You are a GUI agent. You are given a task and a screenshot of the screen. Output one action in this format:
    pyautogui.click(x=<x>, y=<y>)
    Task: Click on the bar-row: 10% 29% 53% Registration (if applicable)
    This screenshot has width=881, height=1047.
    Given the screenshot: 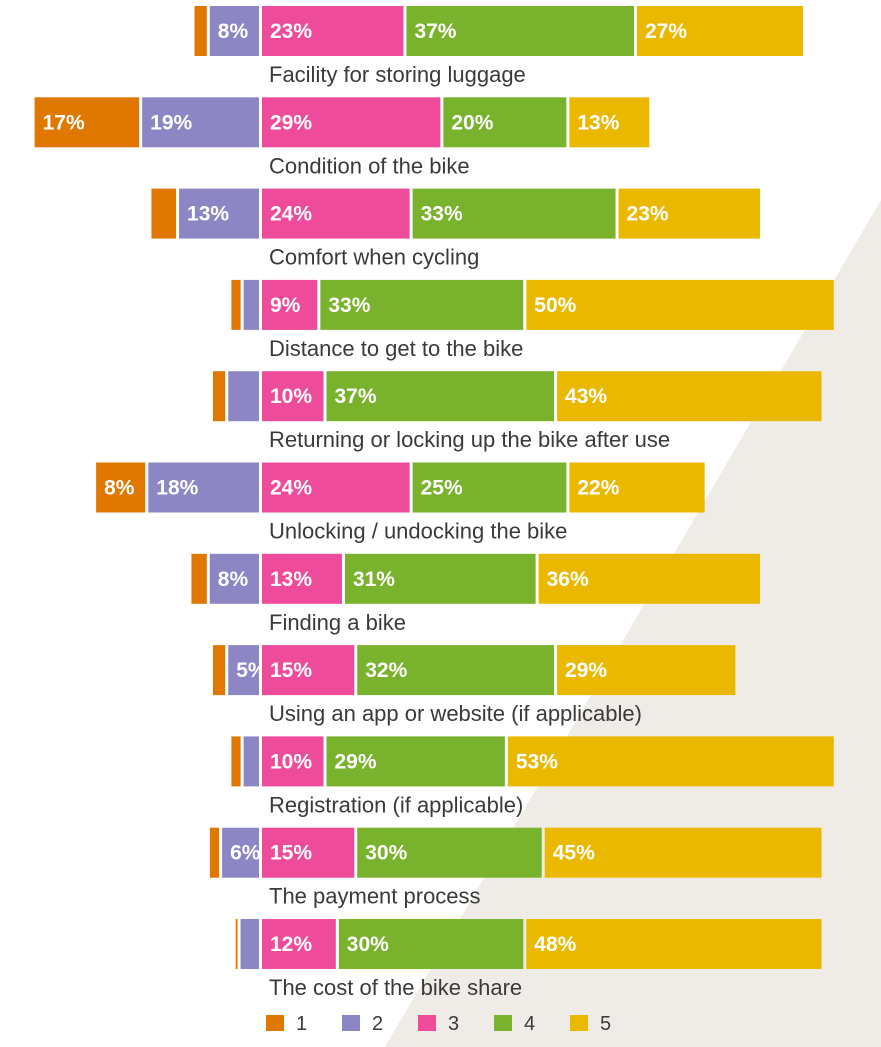 What is the action you would take?
    pyautogui.click(x=532, y=776)
    